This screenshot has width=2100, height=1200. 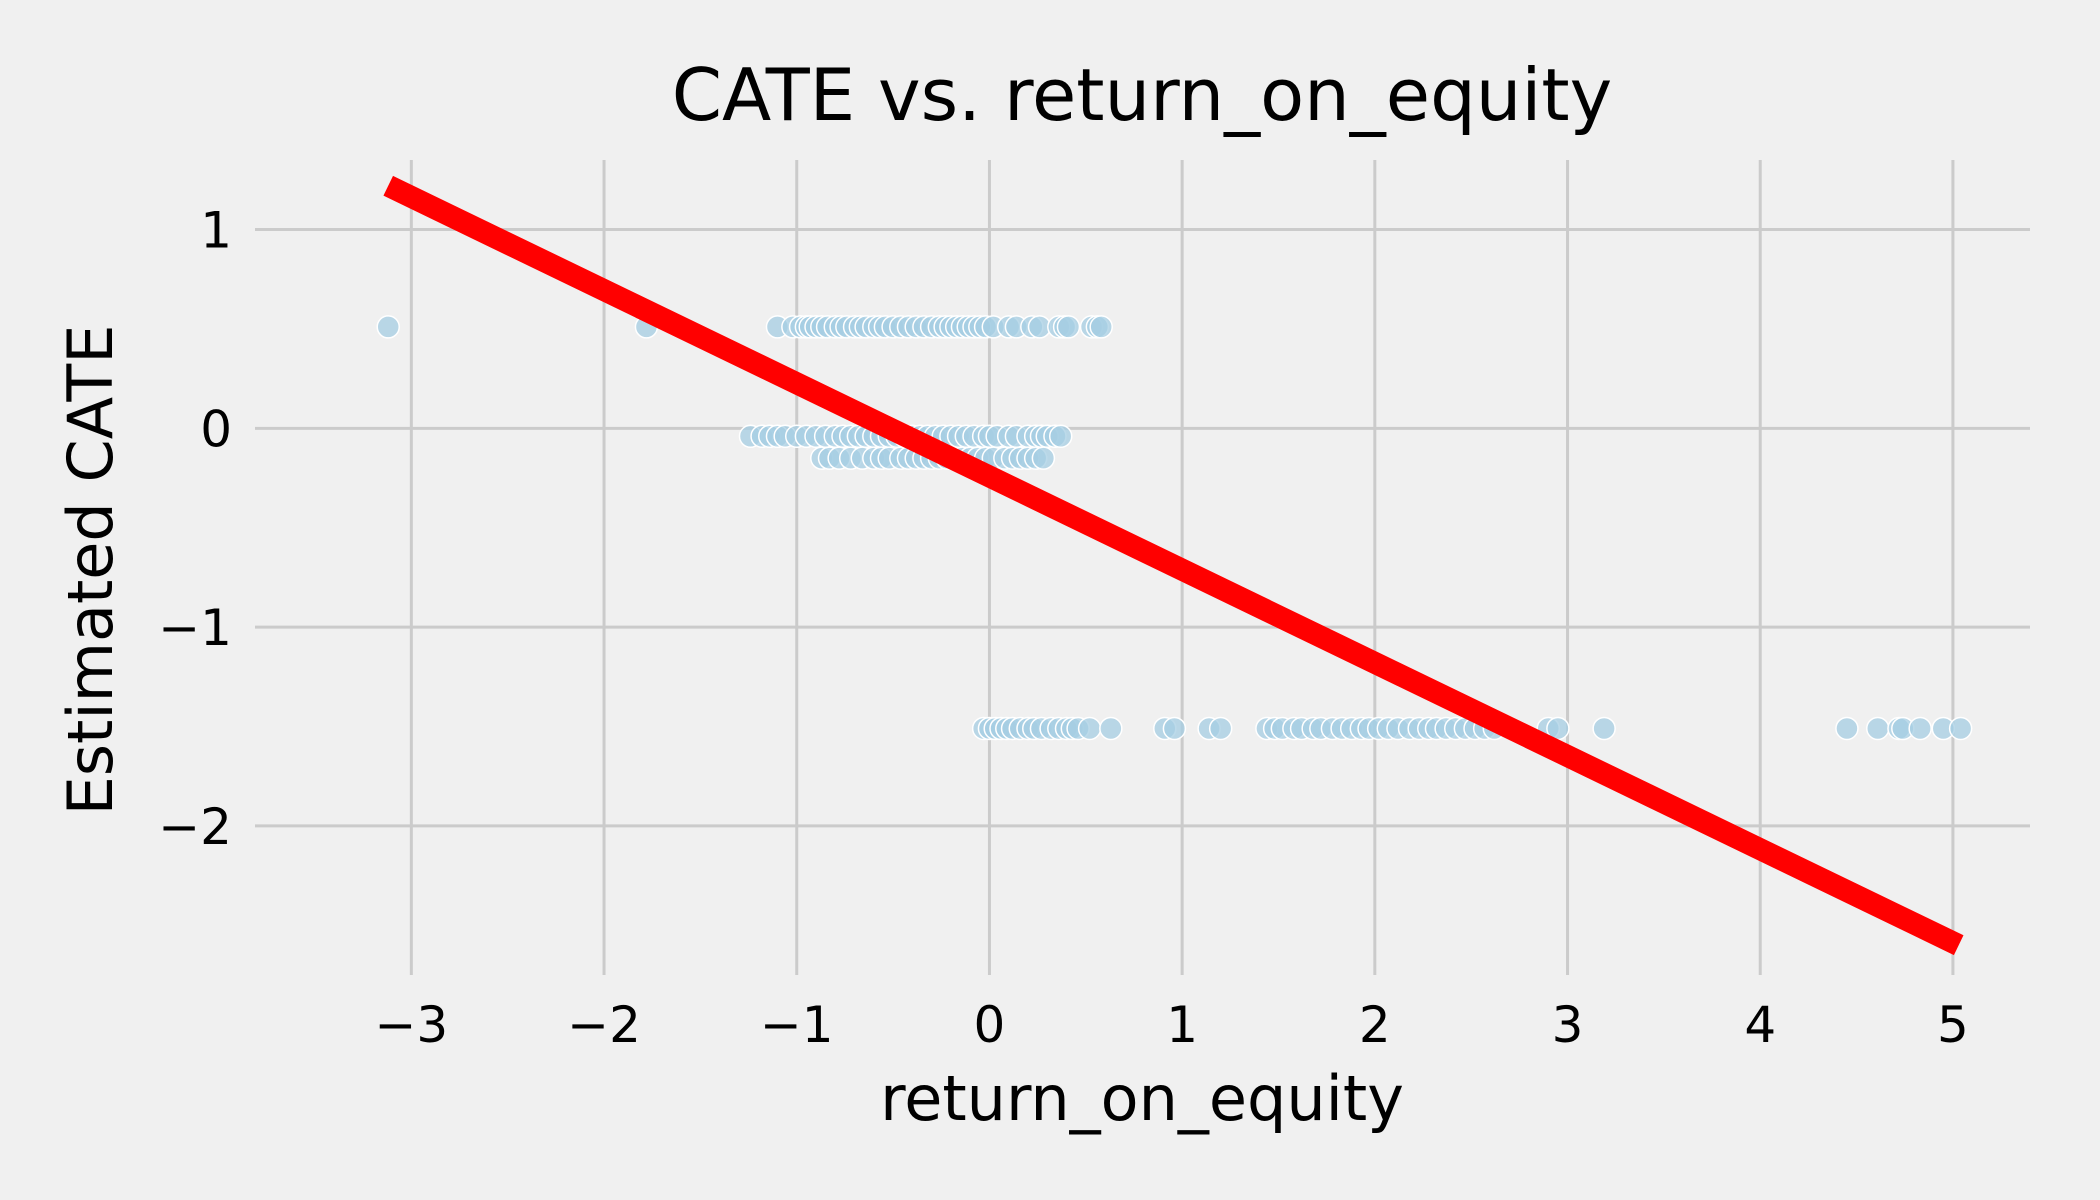 I want to click on x-tick-label: 5, so click(x=1953, y=1025).